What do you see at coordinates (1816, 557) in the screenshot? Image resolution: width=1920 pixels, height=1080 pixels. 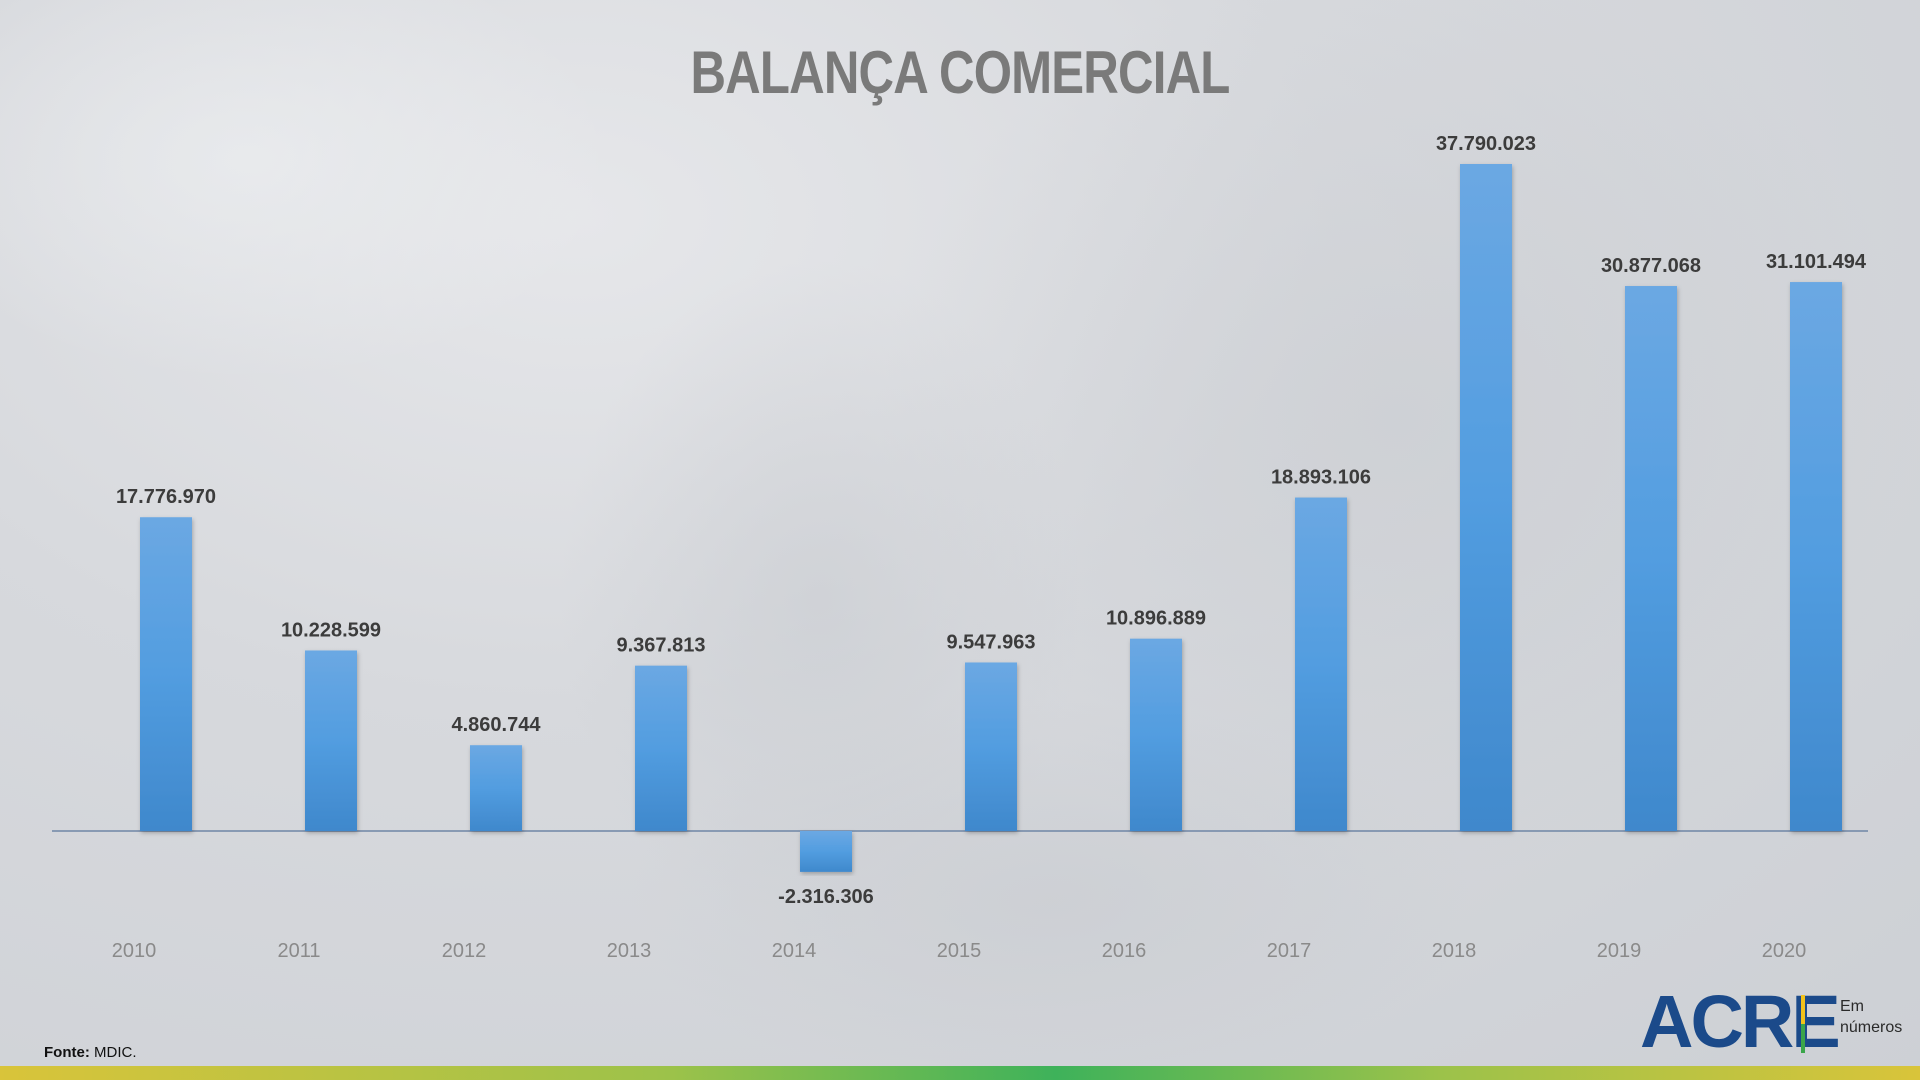 I see `bar-2020` at bounding box center [1816, 557].